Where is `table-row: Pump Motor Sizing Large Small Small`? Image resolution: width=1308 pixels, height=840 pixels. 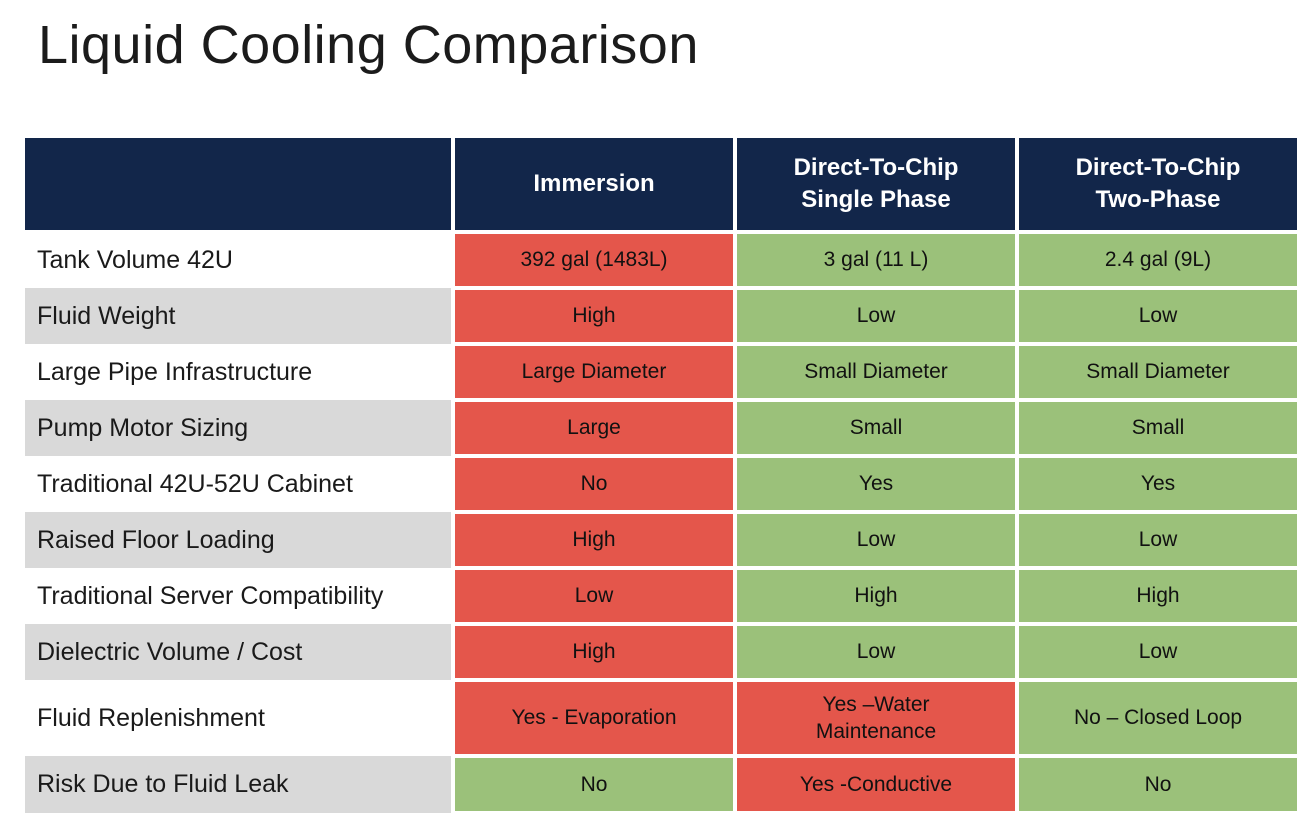
table-row: Pump Motor Sizing Large Small Small is located at coordinates (661, 428).